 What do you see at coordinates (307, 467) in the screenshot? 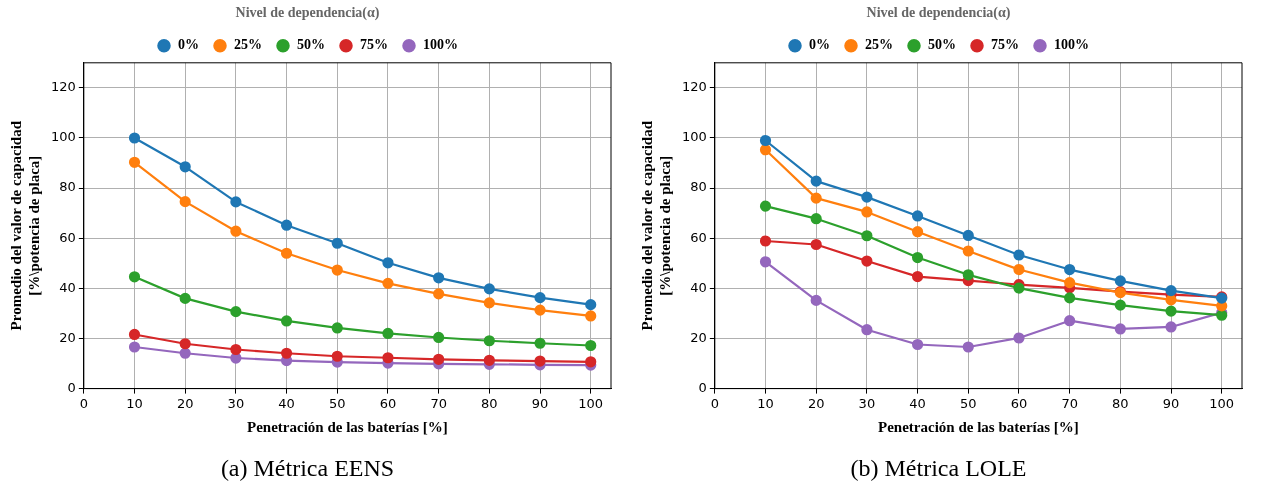
I see `text: (a) Métrica EENS` at bounding box center [307, 467].